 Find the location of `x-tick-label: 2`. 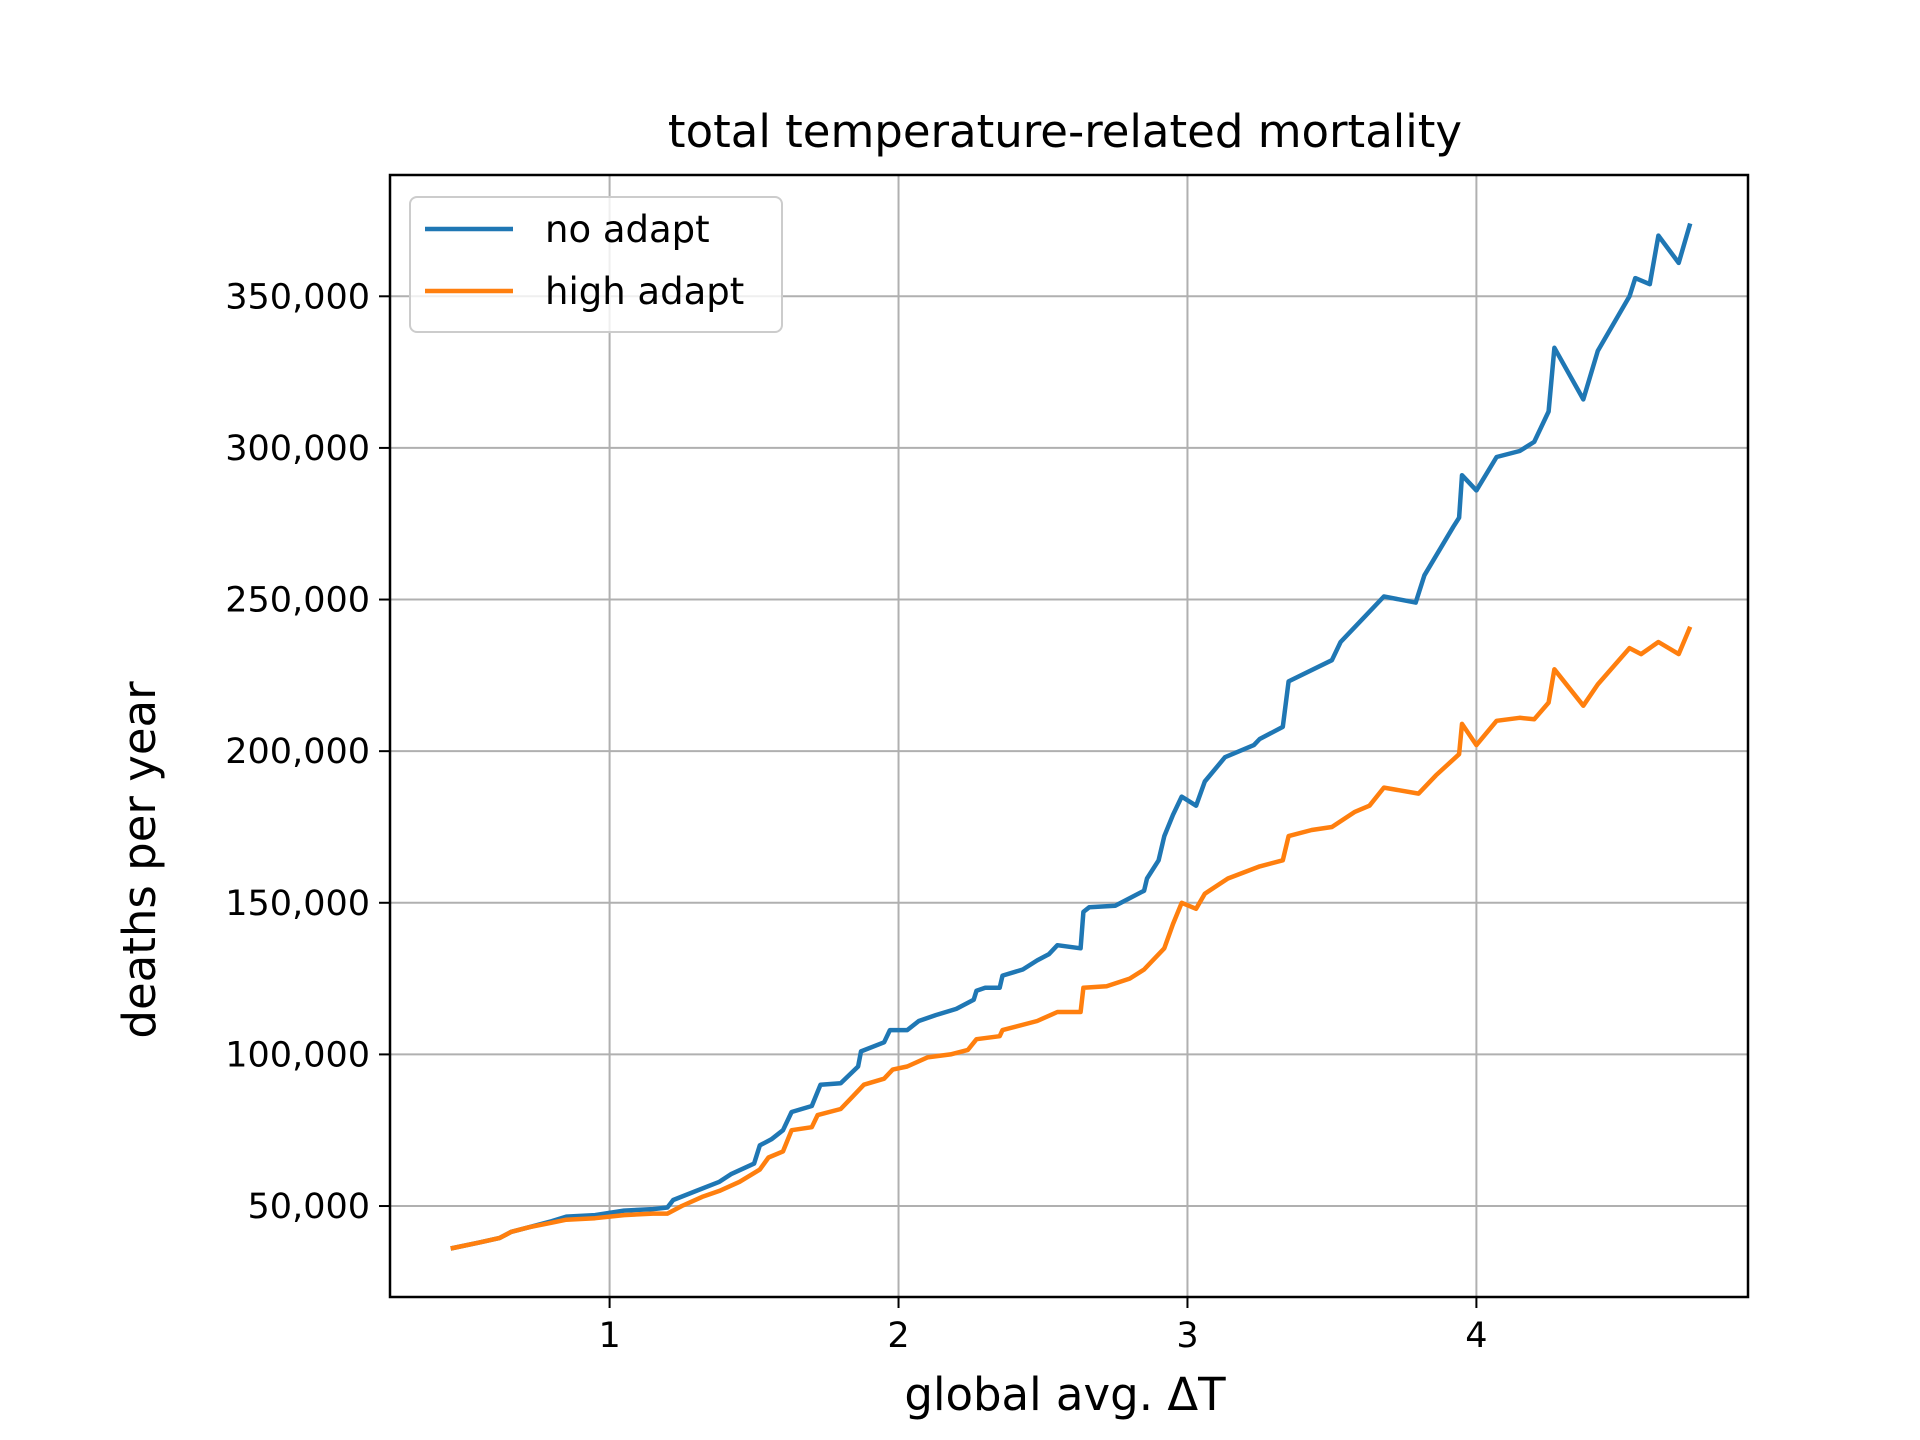

x-tick-label: 2 is located at coordinates (898, 1336).